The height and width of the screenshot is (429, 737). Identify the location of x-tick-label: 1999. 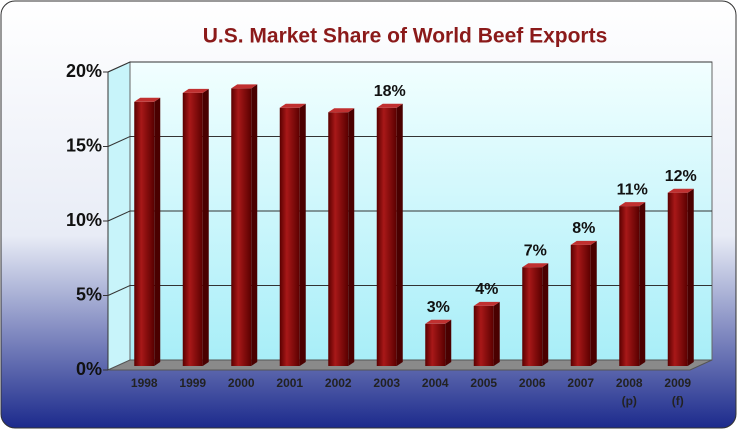
(193, 383).